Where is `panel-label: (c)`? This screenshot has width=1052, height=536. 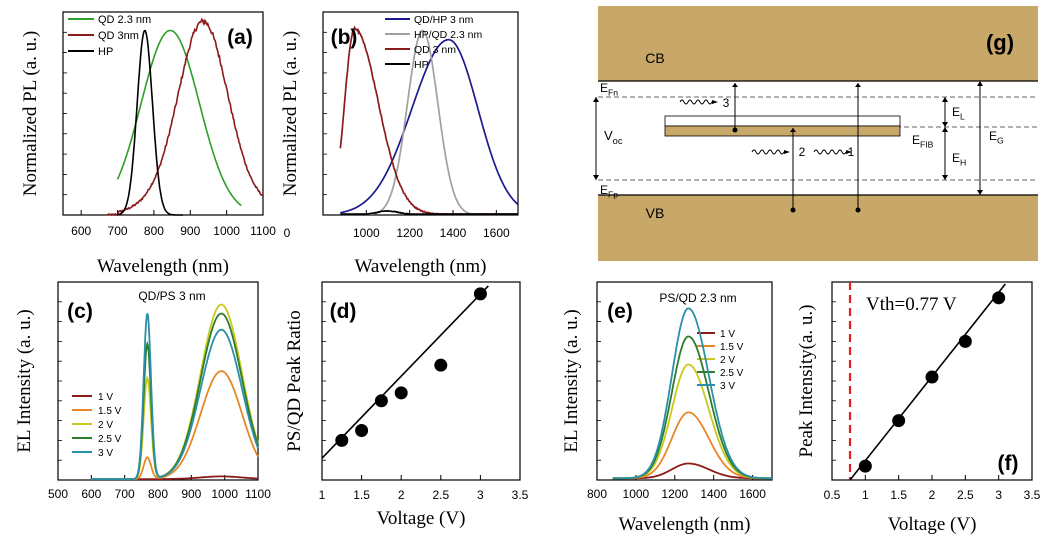 panel-label: (c) is located at coordinates (80, 311).